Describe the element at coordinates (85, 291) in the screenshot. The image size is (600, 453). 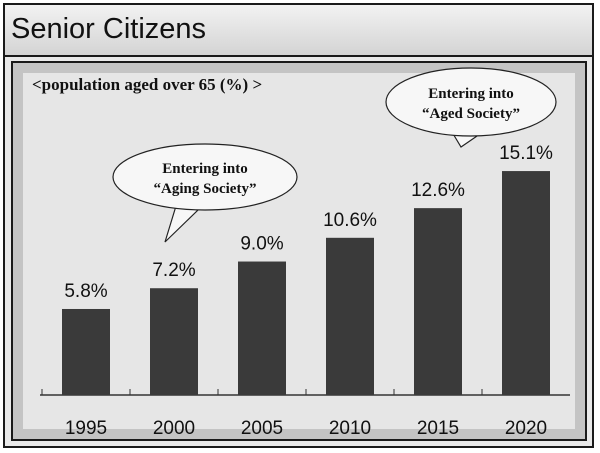
I see `value-label-1995: 5.8%` at that location.